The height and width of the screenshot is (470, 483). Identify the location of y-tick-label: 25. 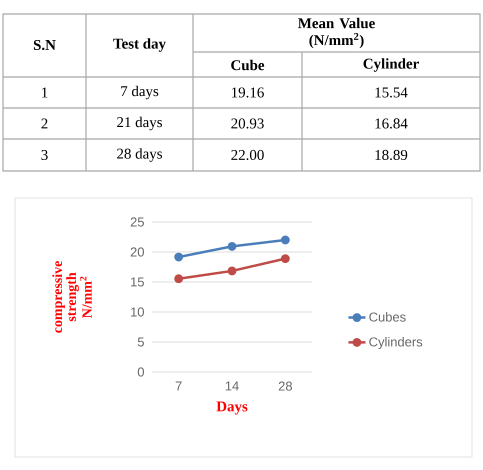
(137, 222).